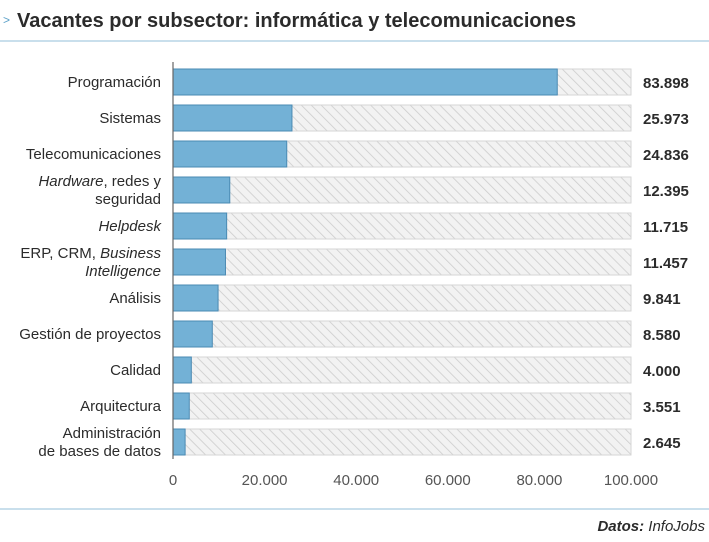 The image size is (709, 542). What do you see at coordinates (666, 155) in the screenshot?
I see `data-label: 24.836` at bounding box center [666, 155].